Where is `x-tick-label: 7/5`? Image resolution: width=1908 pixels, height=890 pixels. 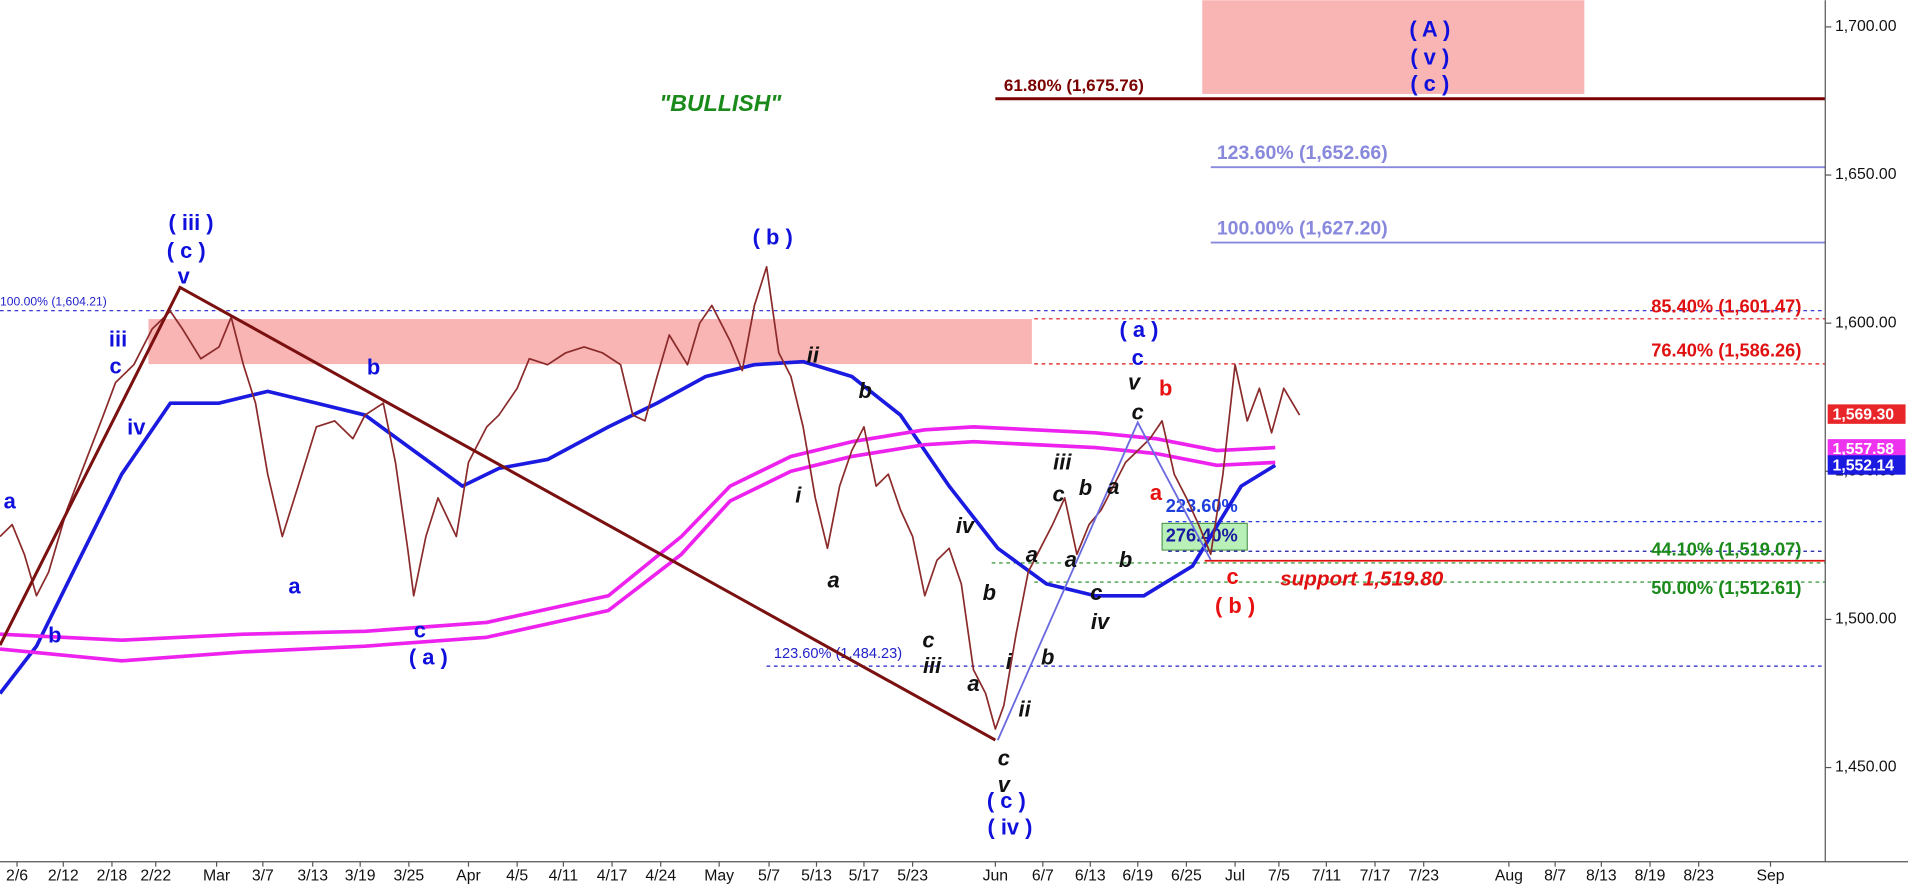 x-tick-label: 7/5 is located at coordinates (1279, 876).